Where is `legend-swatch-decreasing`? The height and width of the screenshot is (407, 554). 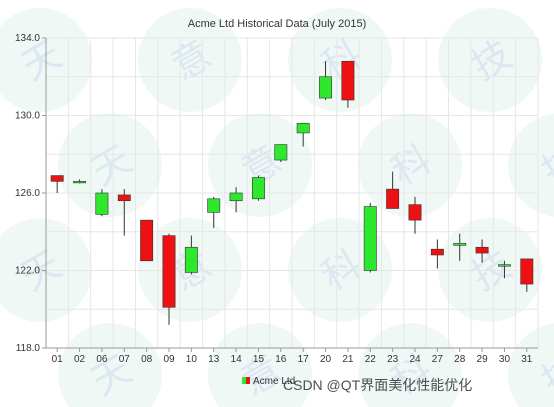 legend-swatch-decreasing is located at coordinates (248, 380).